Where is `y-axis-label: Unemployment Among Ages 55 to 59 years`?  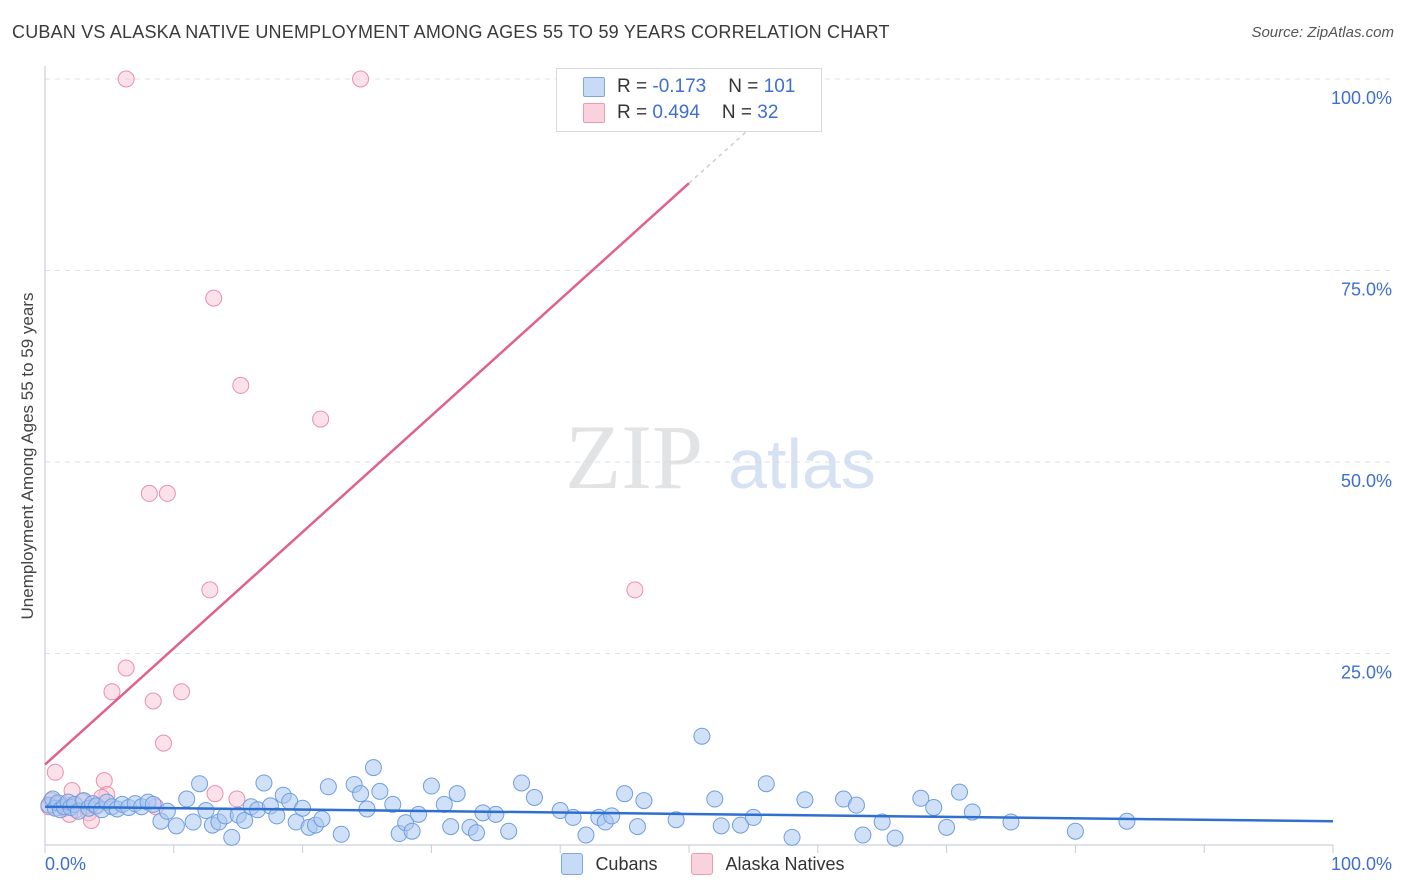
y-axis-label: Unemployment Among Ages 55 to 59 years is located at coordinates (27, 456).